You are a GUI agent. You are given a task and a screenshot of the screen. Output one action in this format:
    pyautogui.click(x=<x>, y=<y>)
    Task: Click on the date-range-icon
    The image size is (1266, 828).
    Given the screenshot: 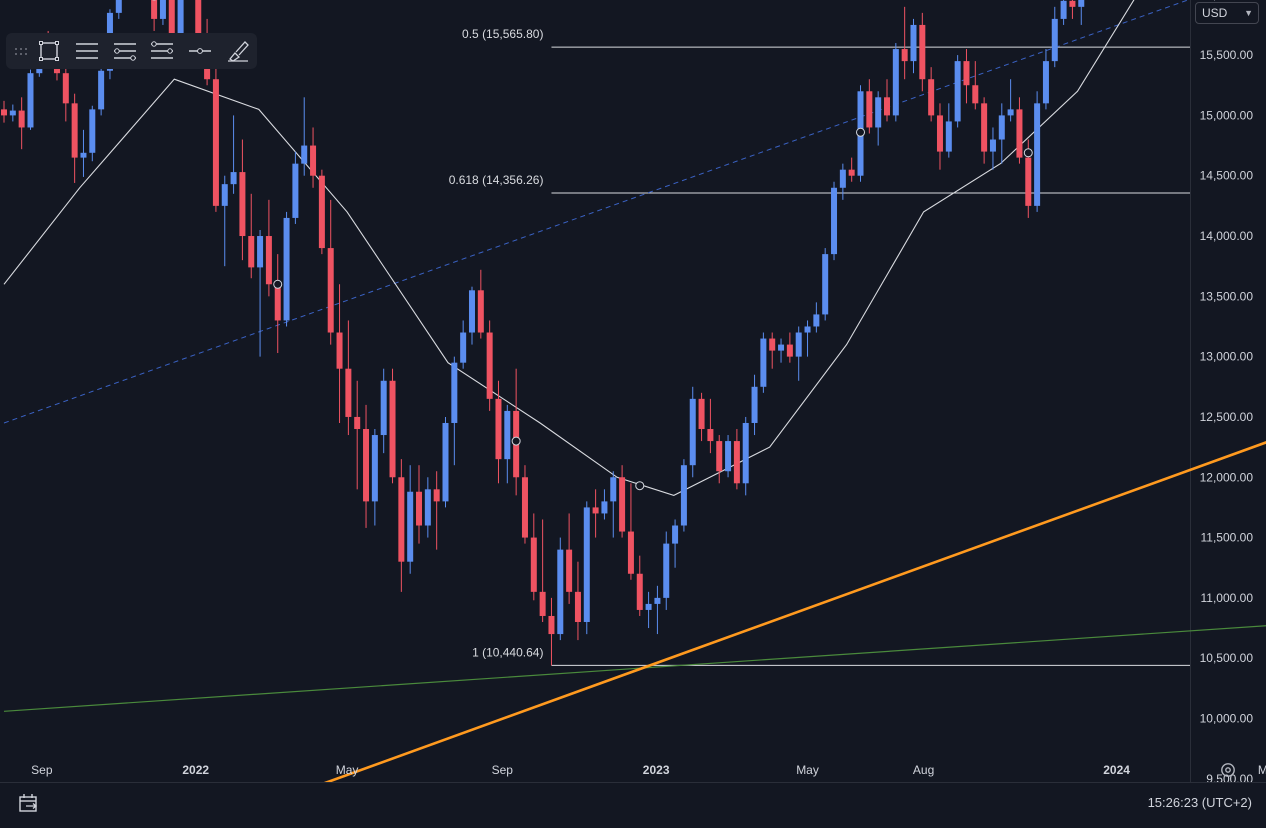 What is the action you would take?
    pyautogui.click(x=29, y=803)
    